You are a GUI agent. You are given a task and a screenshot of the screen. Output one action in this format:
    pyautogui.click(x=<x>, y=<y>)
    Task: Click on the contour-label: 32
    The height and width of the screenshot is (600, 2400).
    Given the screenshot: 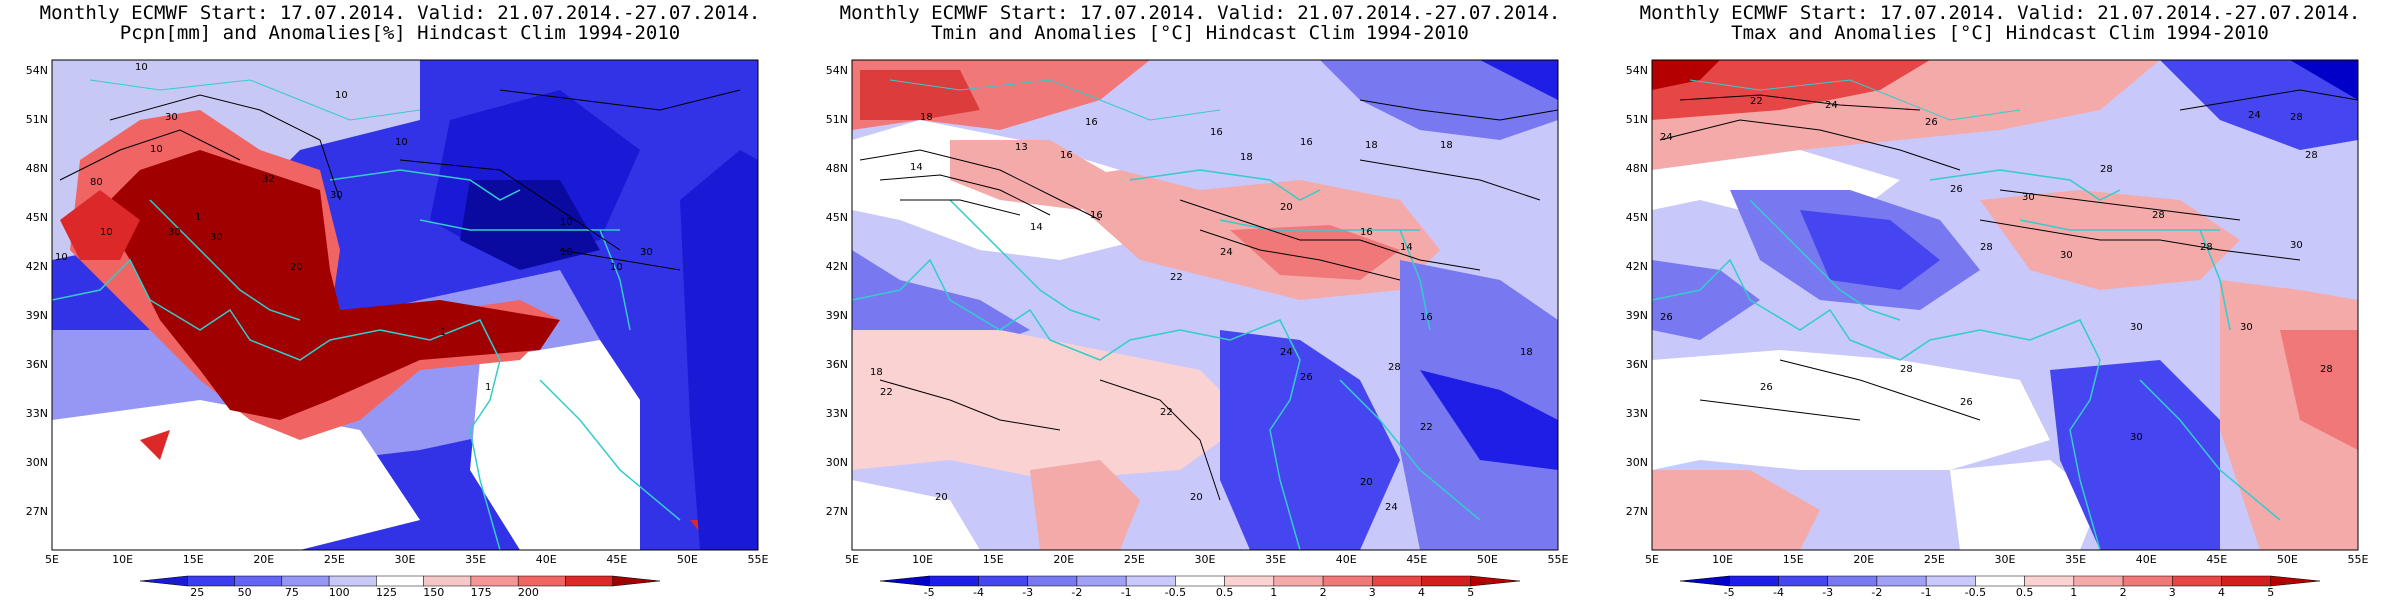 What is the action you would take?
    pyautogui.click(x=268, y=179)
    